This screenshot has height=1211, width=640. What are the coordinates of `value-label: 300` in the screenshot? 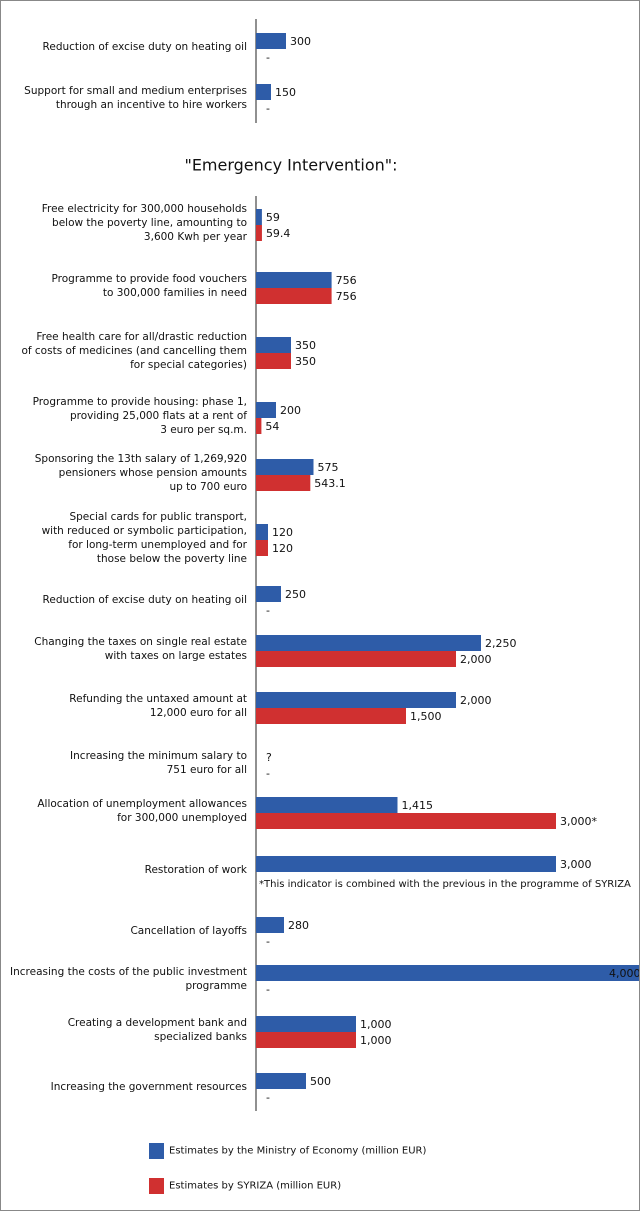 It's located at (300, 41).